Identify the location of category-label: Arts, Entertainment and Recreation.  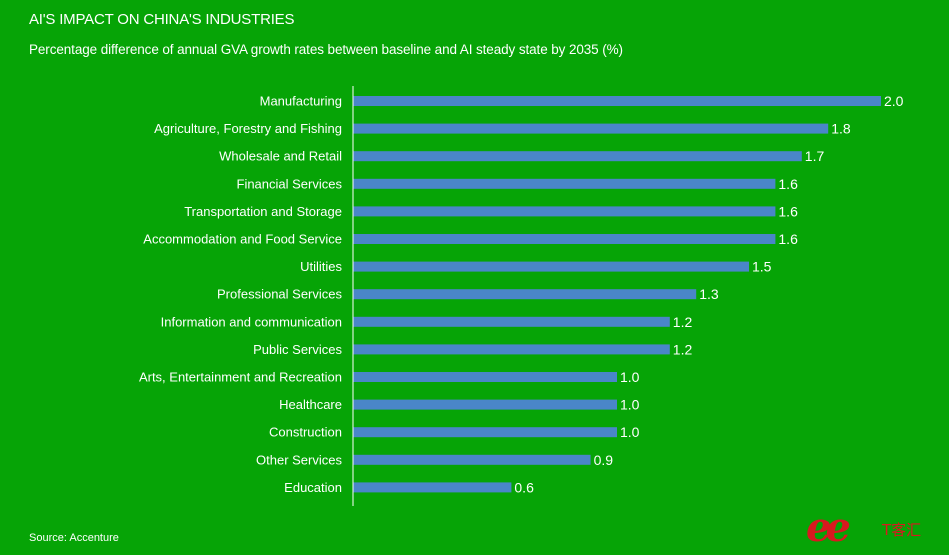
(240, 377).